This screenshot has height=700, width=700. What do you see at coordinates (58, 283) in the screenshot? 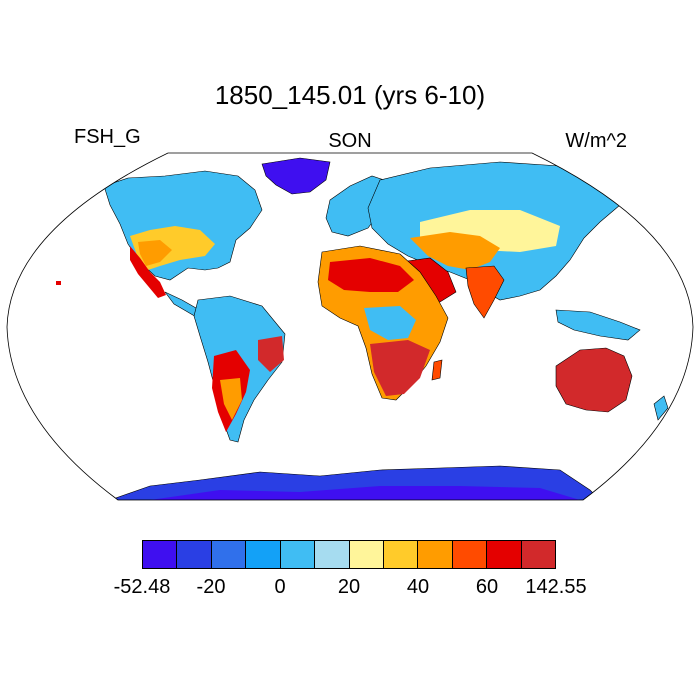
I see `hawaii` at bounding box center [58, 283].